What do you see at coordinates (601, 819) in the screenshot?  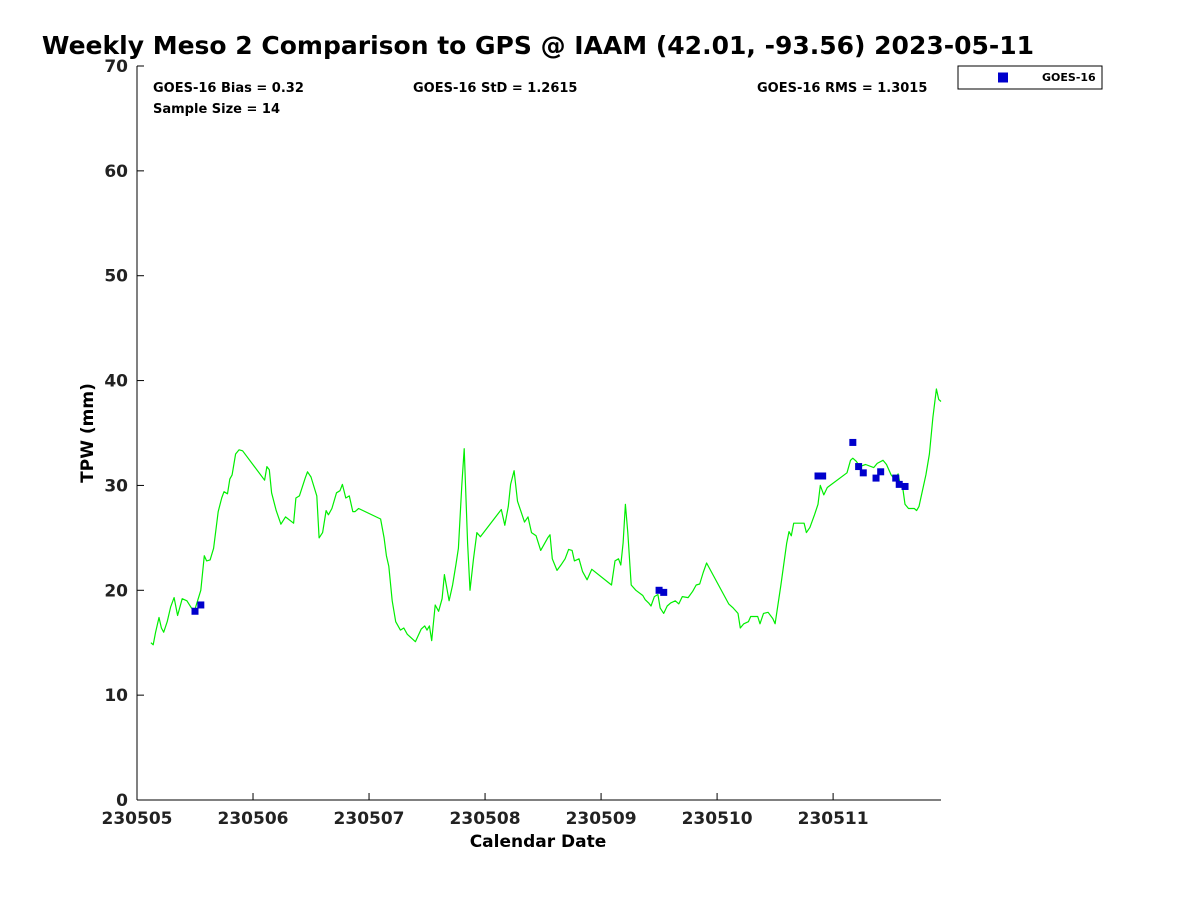 I see `x-tick-label: 230509` at bounding box center [601, 819].